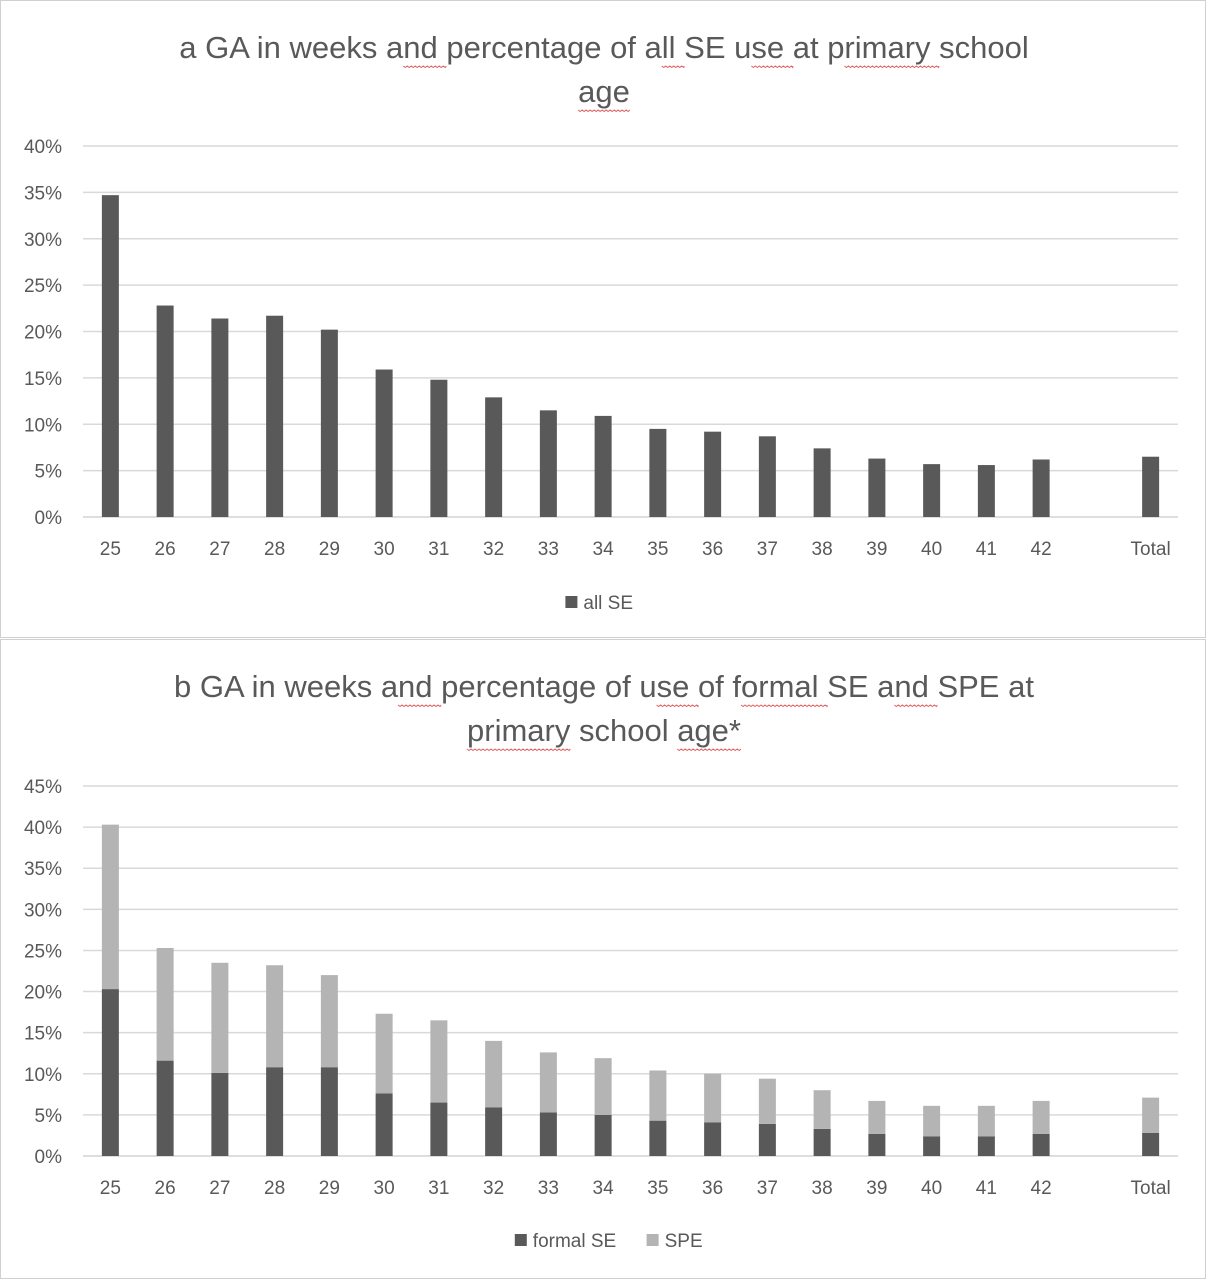 This screenshot has width=1208, height=1280. What do you see at coordinates (986, 549) in the screenshot?
I see `x-tick-label: 41` at bounding box center [986, 549].